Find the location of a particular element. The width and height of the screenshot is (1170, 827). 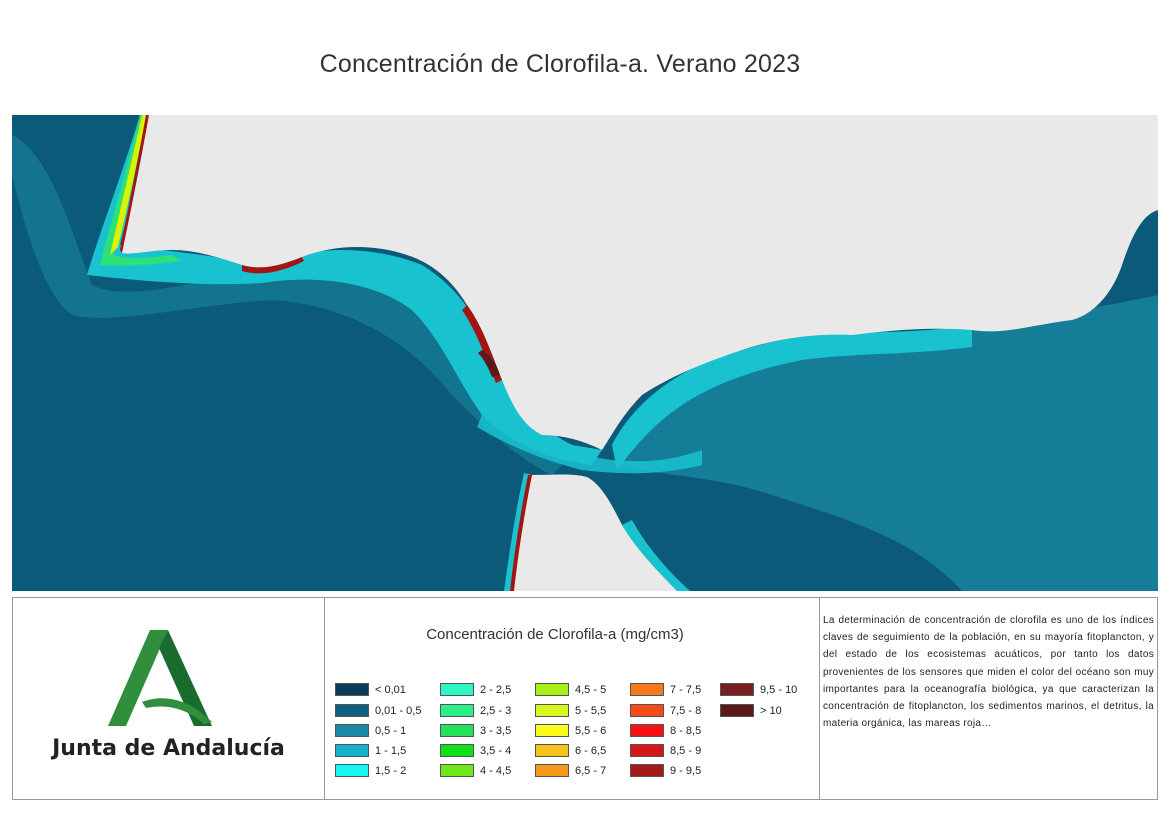

legend-label: 0,5 - 1 is located at coordinates (391, 731).